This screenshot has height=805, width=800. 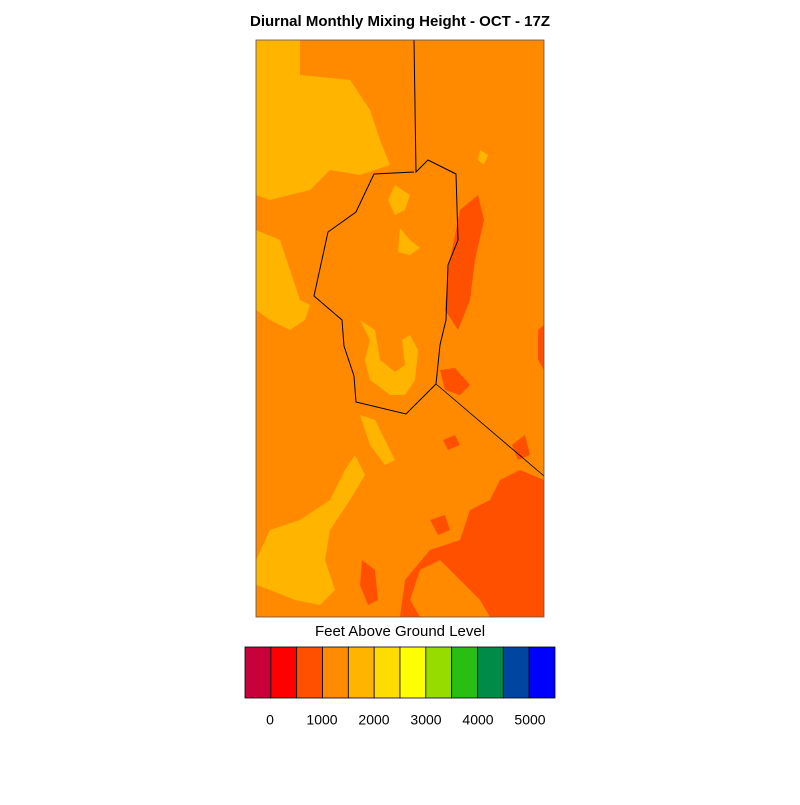 I want to click on colorbar-tick-label: 4000, so click(x=477, y=720).